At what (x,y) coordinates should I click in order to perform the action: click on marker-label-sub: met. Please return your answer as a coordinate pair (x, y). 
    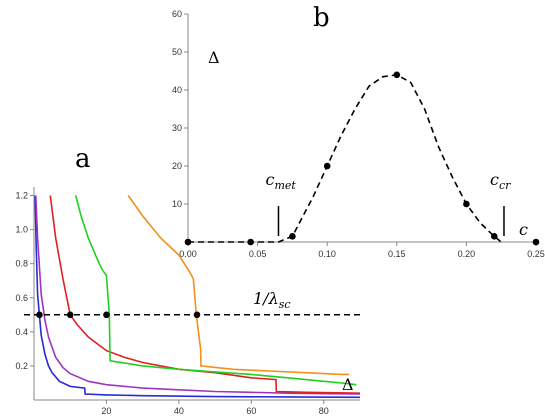
    Looking at the image, I should click on (285, 185).